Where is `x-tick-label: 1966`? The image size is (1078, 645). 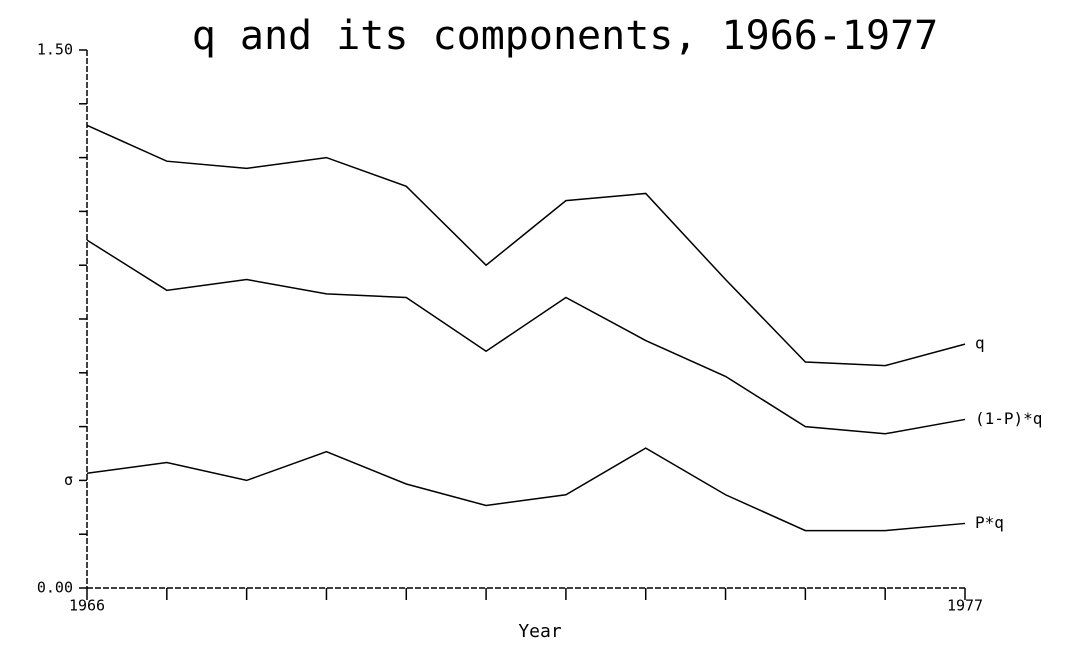
x-tick-label: 1966 is located at coordinates (87, 606).